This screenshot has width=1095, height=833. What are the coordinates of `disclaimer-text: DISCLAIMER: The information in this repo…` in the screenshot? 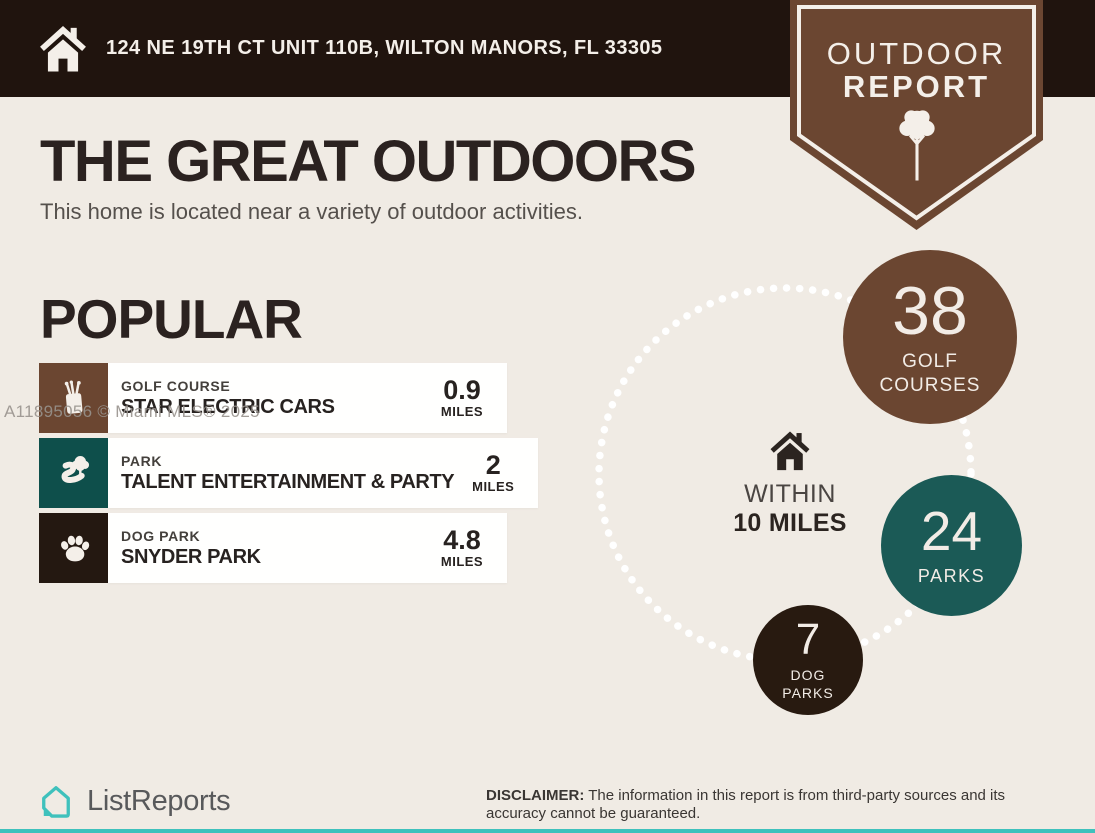 It's located at (746, 804).